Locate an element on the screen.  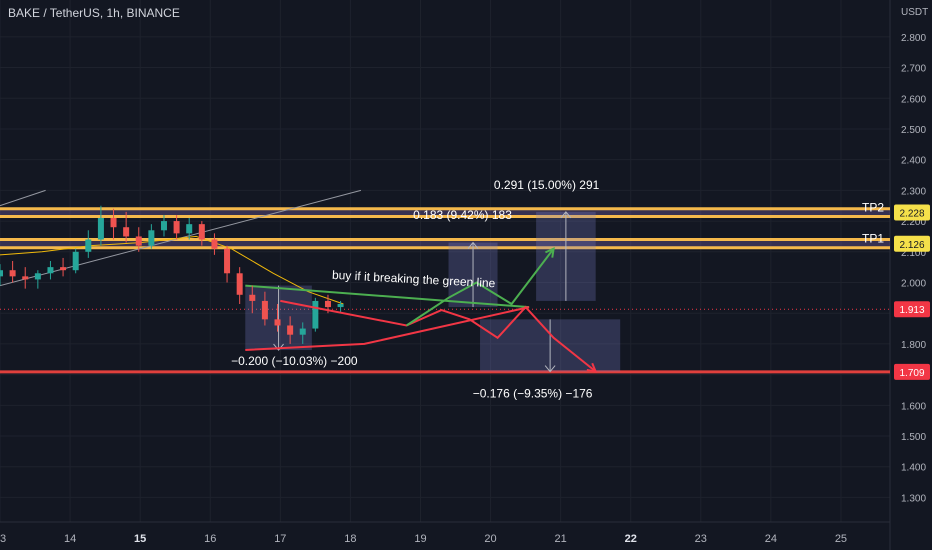
price-tick-label: 2.100 is located at coordinates (913, 253).